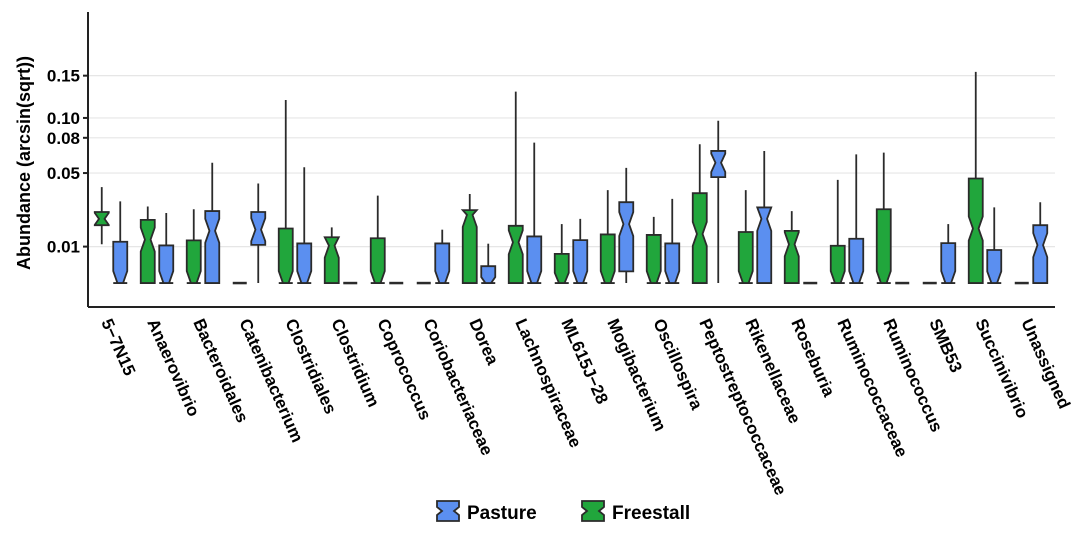  I want to click on y-tick-label: 0.10, so click(63, 118).